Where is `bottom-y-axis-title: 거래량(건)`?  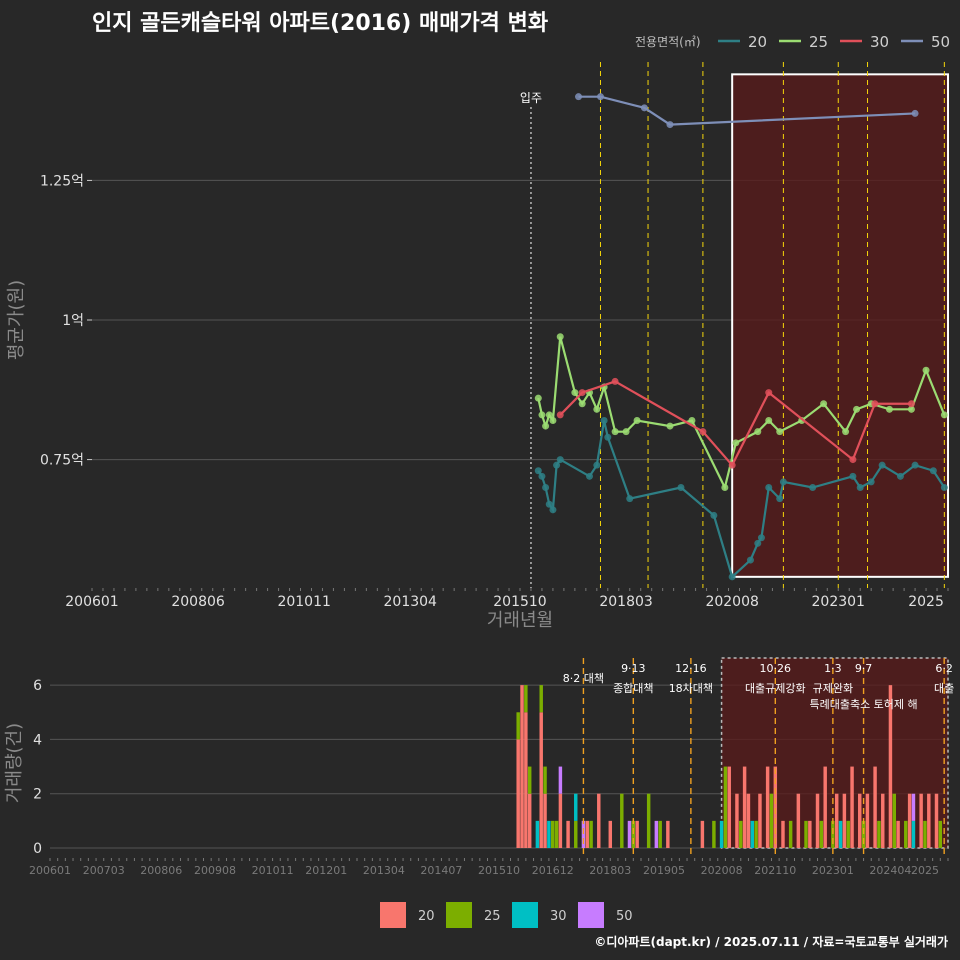 bottom-y-axis-title: 거래량(건) is located at coordinates (14, 763).